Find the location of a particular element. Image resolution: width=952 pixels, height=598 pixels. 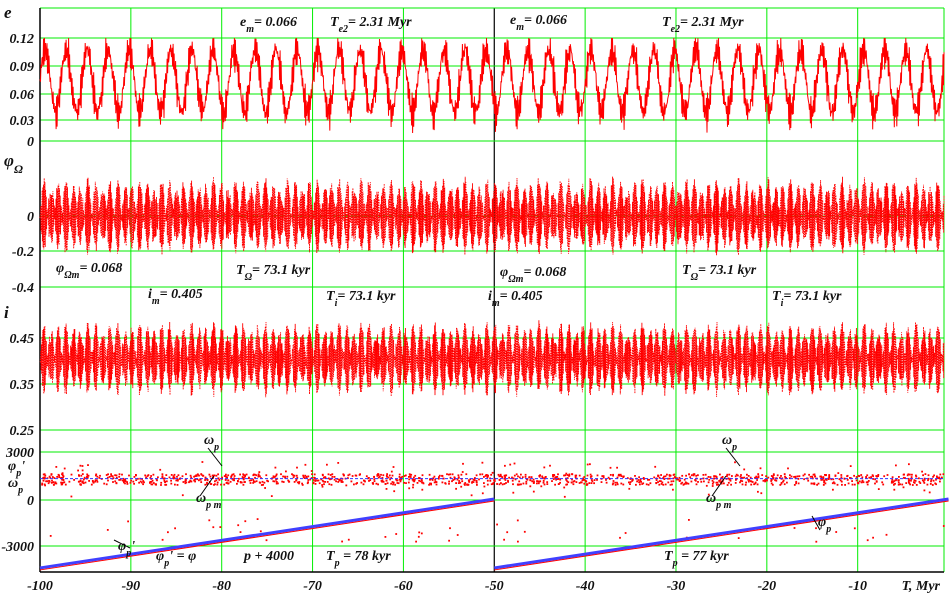

annotation-1-2: φΩm= 0.068 is located at coordinates (533, 275).